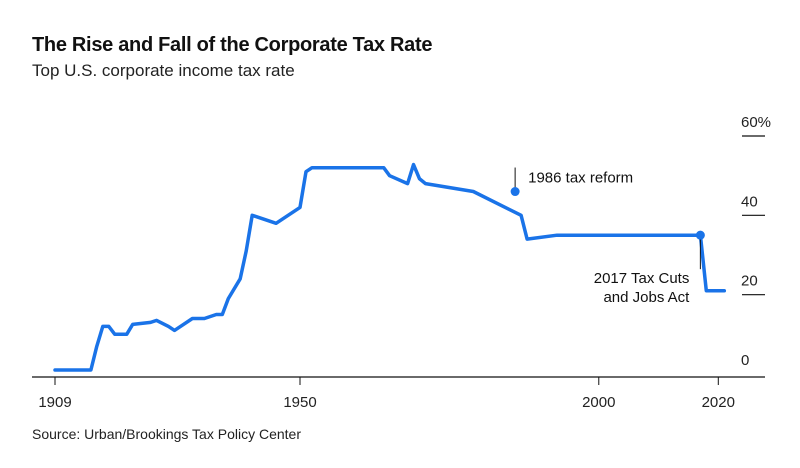 This screenshot has width=800, height=468. Describe the element at coordinates (598, 402) in the screenshot. I see `x-tick-label-2000: 2000` at that location.